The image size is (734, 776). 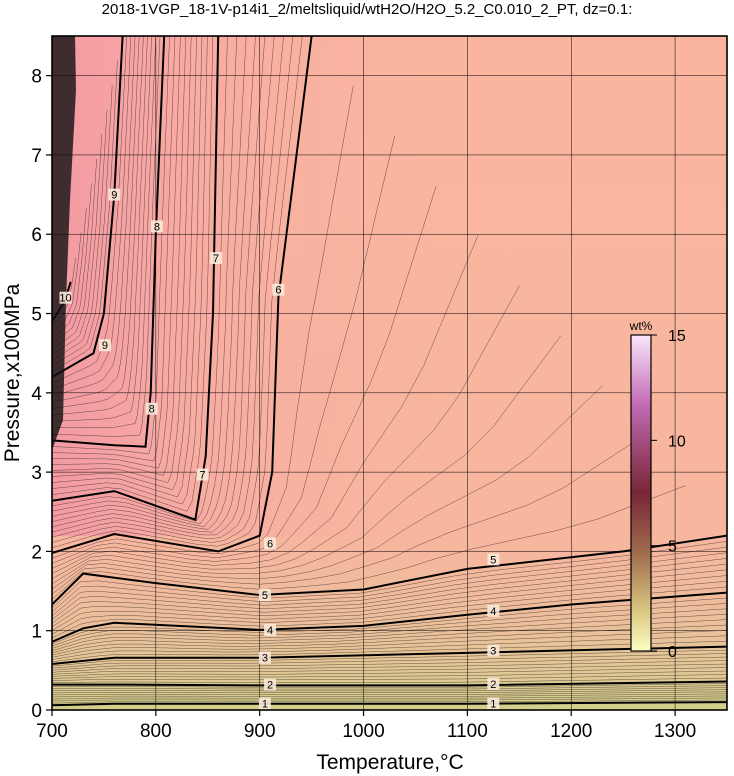 I want to click on y-tick-label: 1, so click(x=36, y=632).